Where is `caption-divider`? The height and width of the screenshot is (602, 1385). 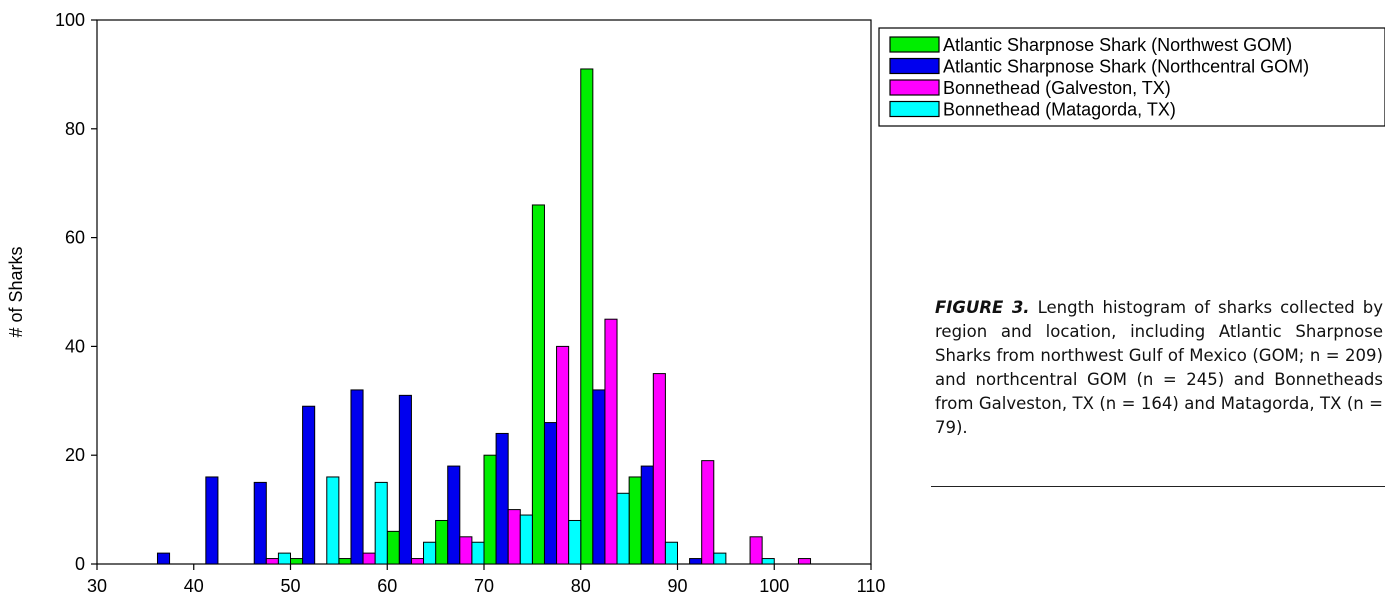
caption-divider is located at coordinates (1158, 486).